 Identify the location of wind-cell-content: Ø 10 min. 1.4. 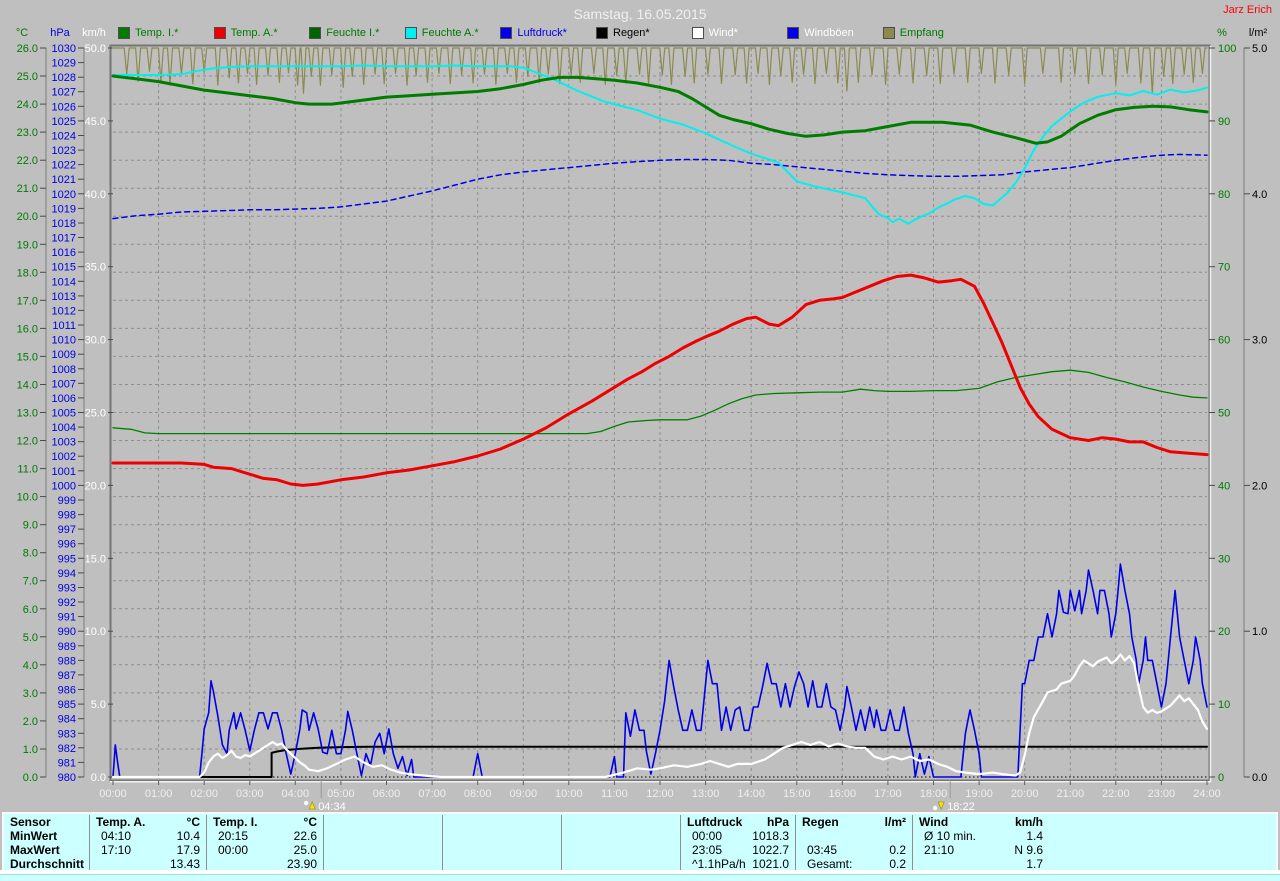
(981, 836).